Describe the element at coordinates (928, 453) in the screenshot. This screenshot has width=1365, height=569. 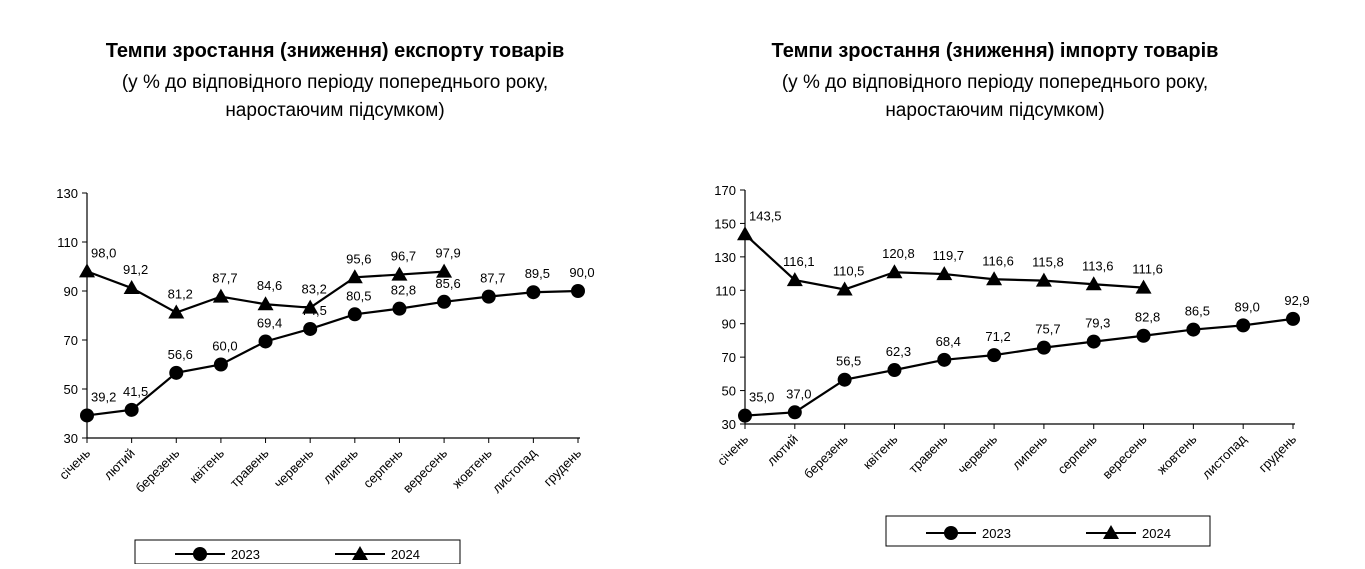
I see `x-tick-label: травень` at that location.